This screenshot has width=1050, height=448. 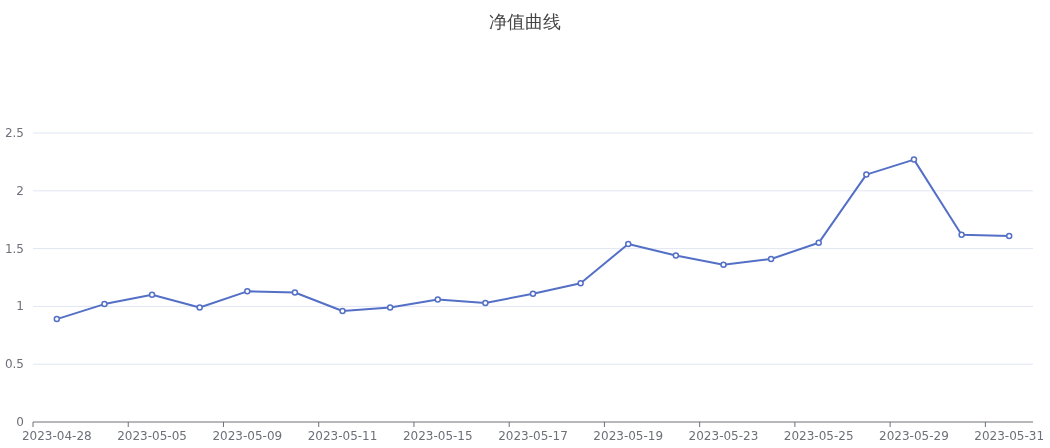 I want to click on x-tick-label: 2023-05-09, so click(x=247, y=436).